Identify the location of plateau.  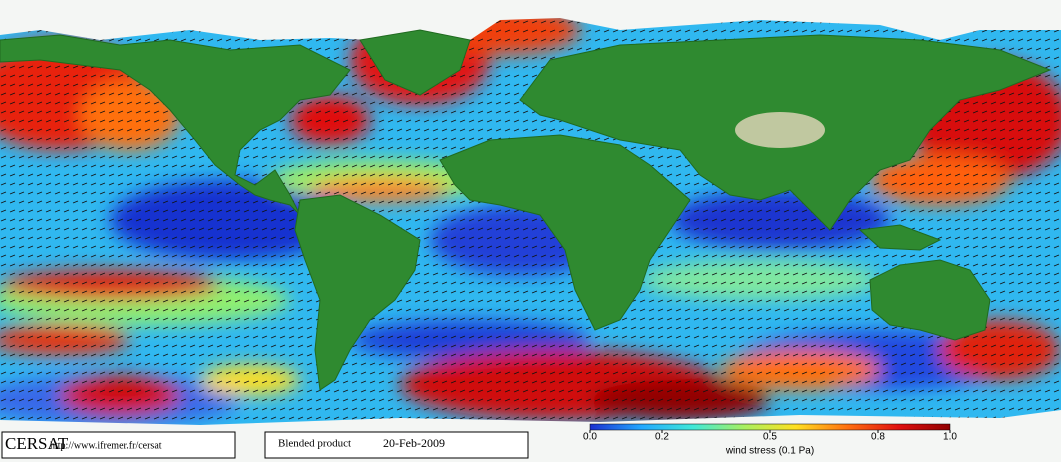
(780, 130).